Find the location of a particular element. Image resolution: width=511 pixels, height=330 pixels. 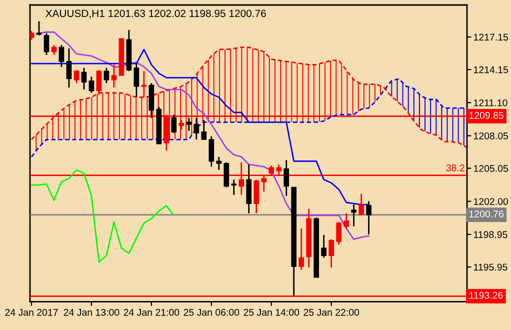

x-tick-label: 24 Jan 13:00 is located at coordinates (92, 312).